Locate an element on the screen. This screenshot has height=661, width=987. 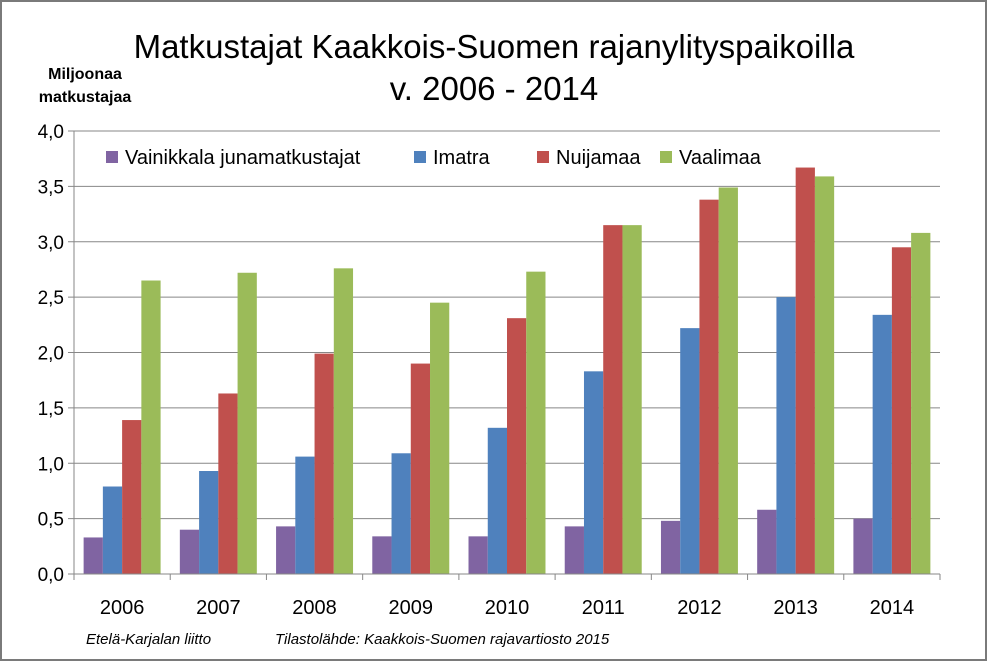
x-tick-label: 2010 is located at coordinates (507, 608).